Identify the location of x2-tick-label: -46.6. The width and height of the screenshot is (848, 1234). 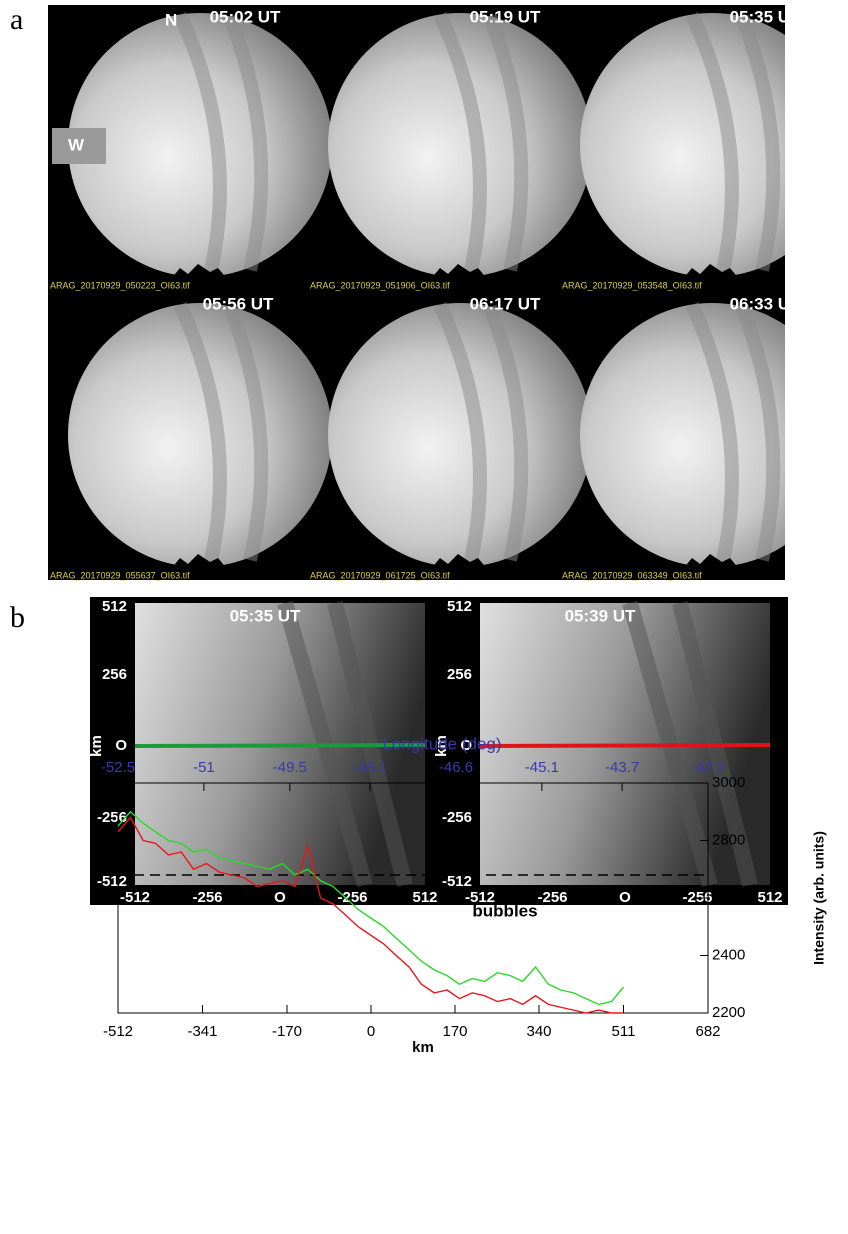
(456, 767).